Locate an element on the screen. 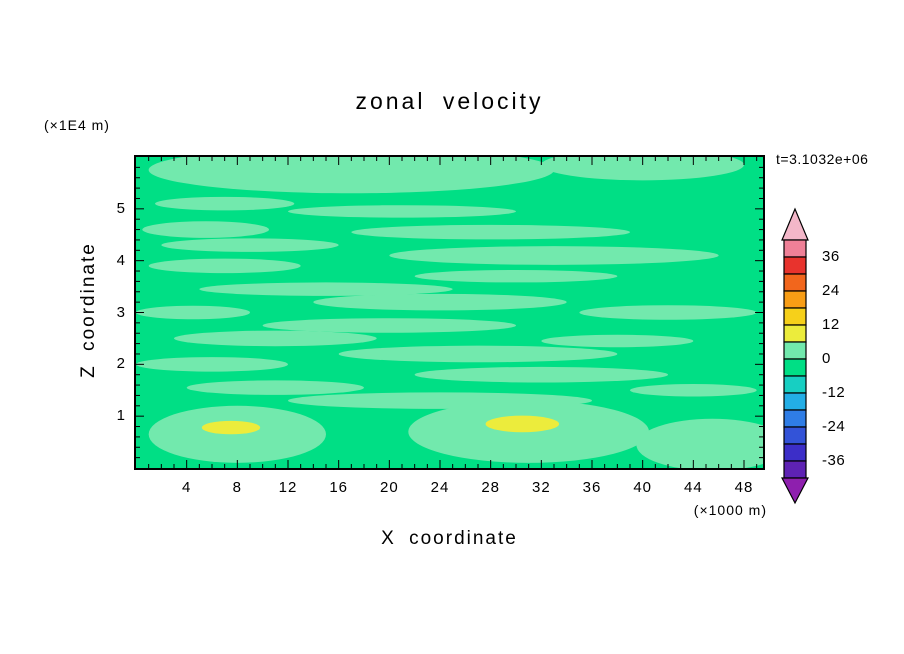 The height and width of the screenshot is (654, 904). colorbar-tick-label: 24 is located at coordinates (831, 290).